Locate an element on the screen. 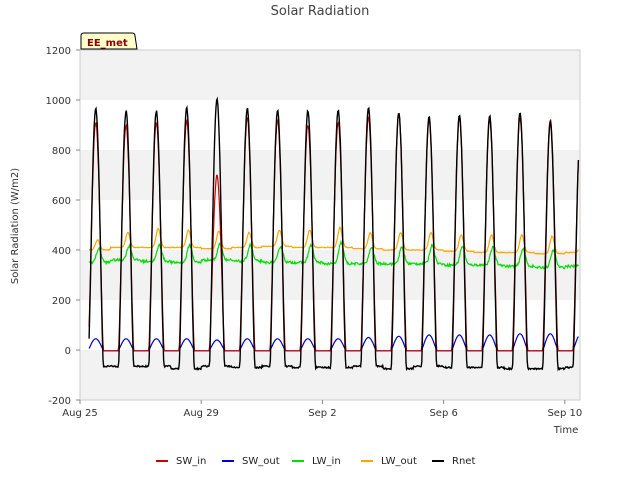 Image resolution: width=640 pixels, height=480 pixels. y-axis-title: Solar Radiation (W/m2) is located at coordinates (15, 226).